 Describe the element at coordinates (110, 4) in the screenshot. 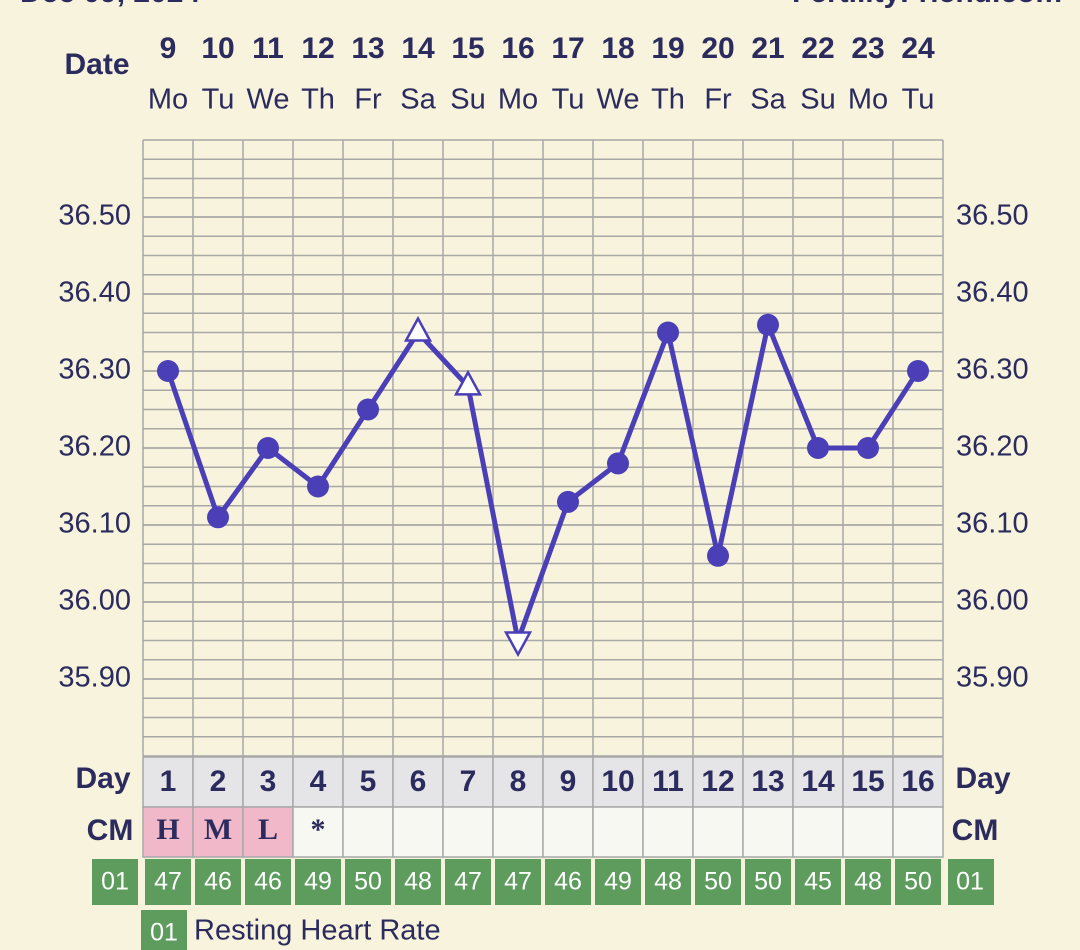

I see `chart-date: Dec 09, 2024` at that location.